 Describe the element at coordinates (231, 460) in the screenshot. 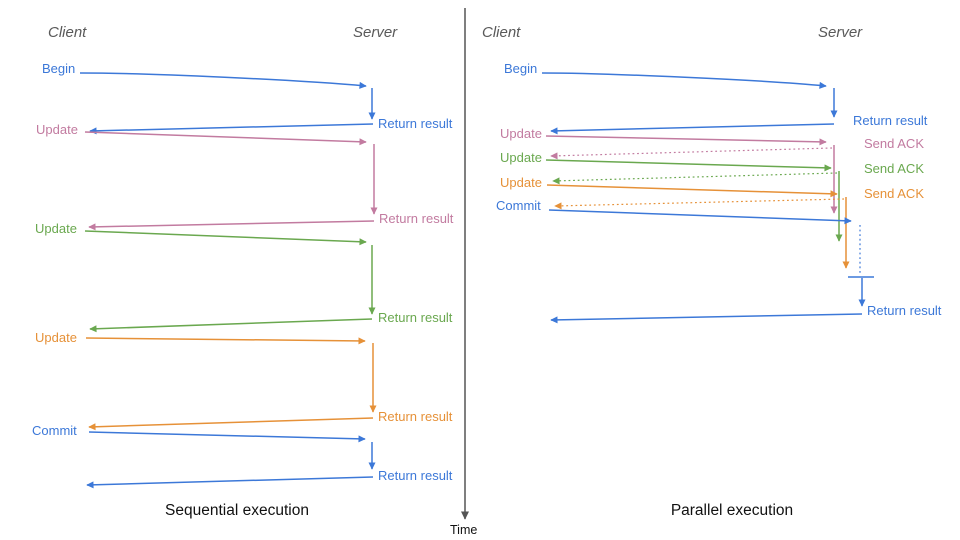

I see `left-commit-message` at that location.